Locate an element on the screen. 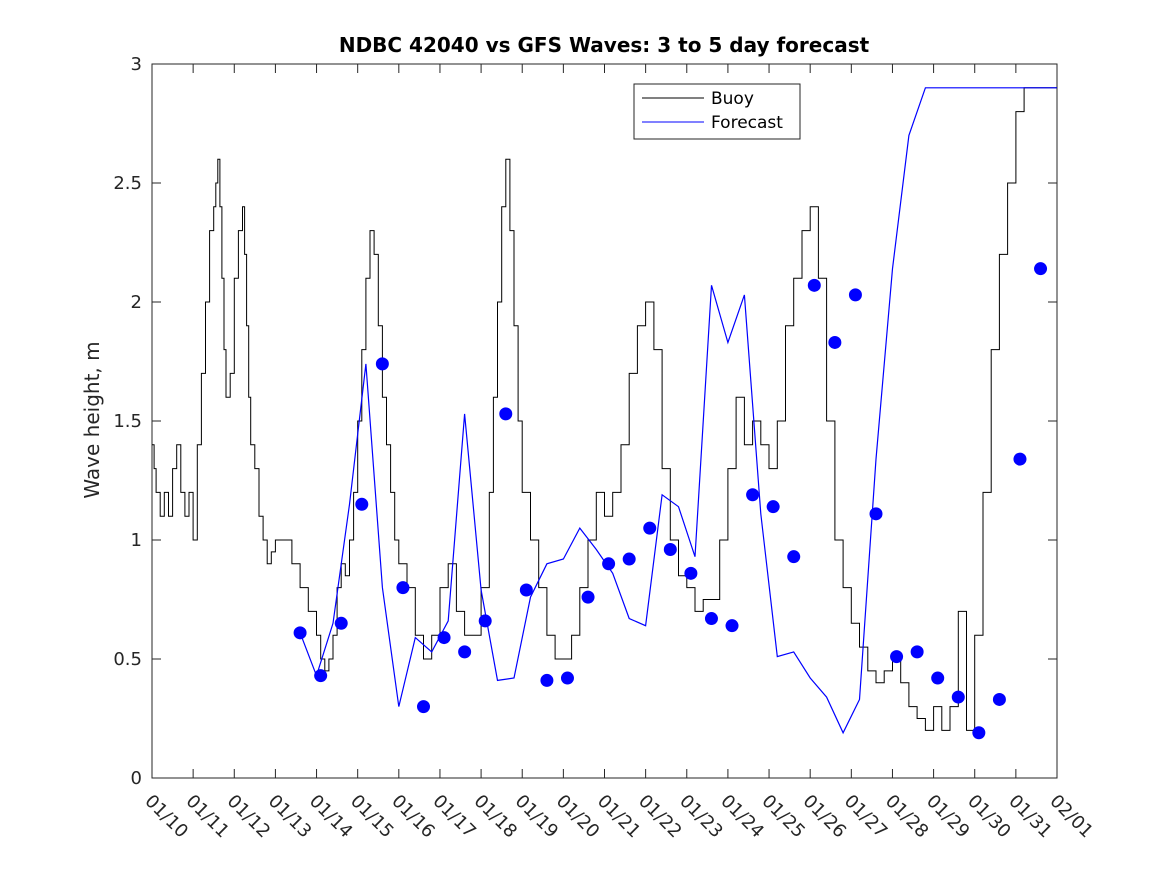  y-tick-label: 1 is located at coordinates (136, 540).